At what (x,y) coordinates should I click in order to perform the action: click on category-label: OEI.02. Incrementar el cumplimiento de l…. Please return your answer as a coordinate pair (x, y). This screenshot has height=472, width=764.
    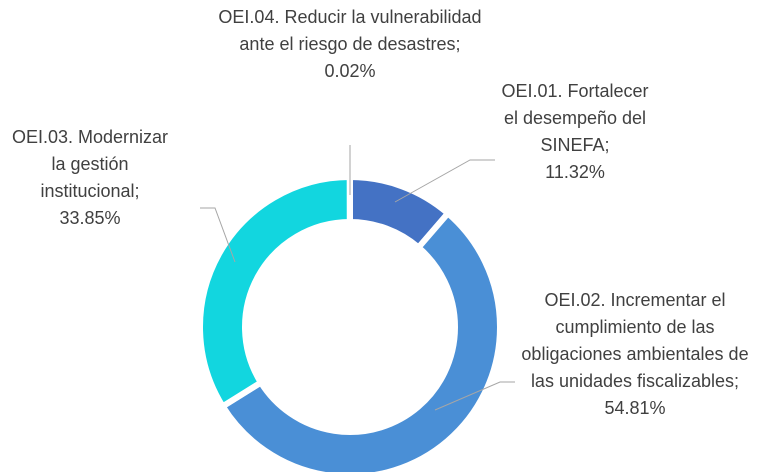
    Looking at the image, I should click on (635, 340).